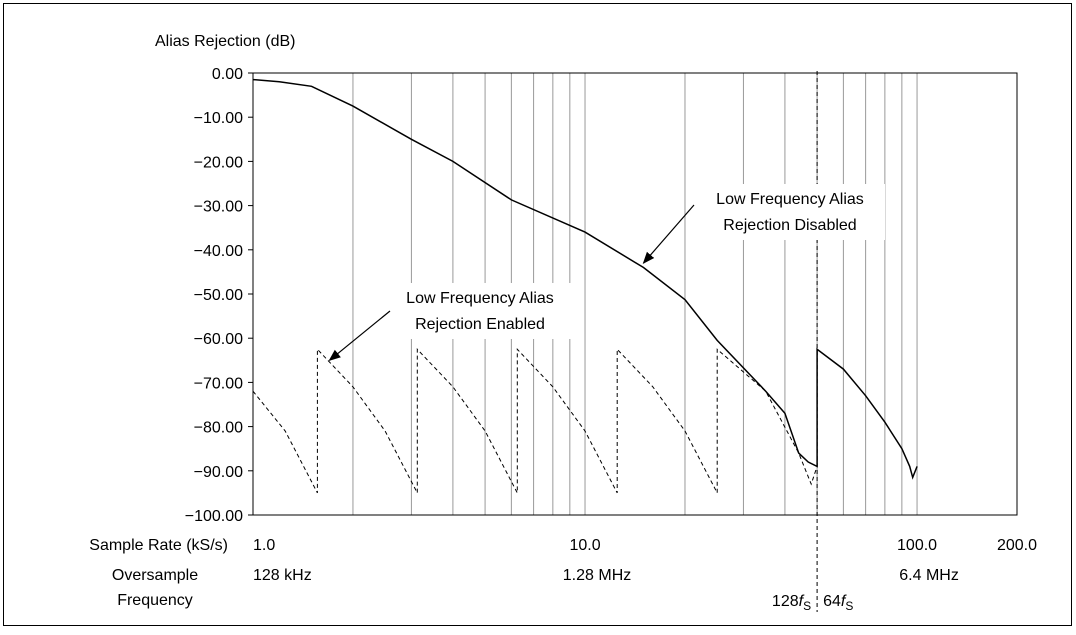 Image resolution: width=1076 pixels, height=635 pixels. What do you see at coordinates (929, 575) in the screenshot?
I see `x-tick-label-oversample: 6.4 MHz` at bounding box center [929, 575].